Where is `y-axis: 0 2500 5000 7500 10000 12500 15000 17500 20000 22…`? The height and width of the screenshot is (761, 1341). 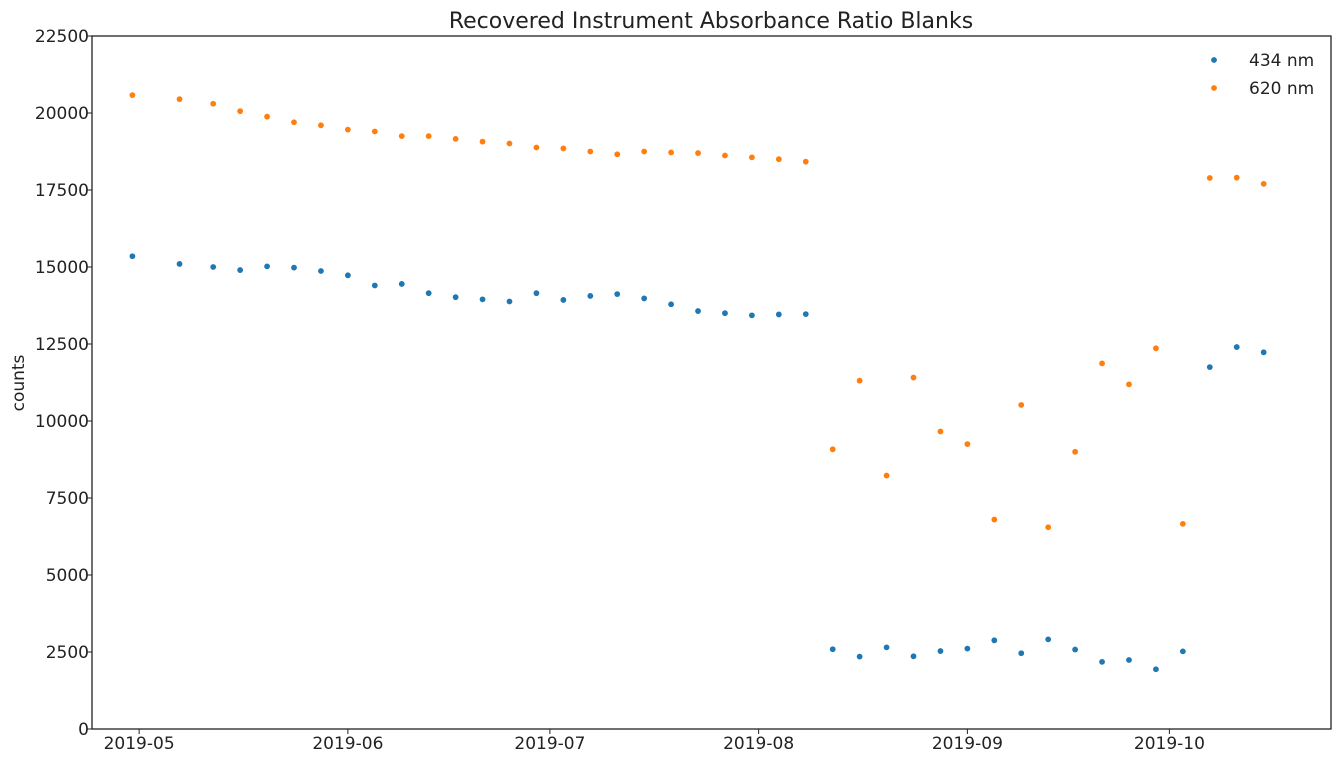 y-axis: 0 2500 5000 7500 10000 12500 15000 17500 20000 22… is located at coordinates (63, 383).